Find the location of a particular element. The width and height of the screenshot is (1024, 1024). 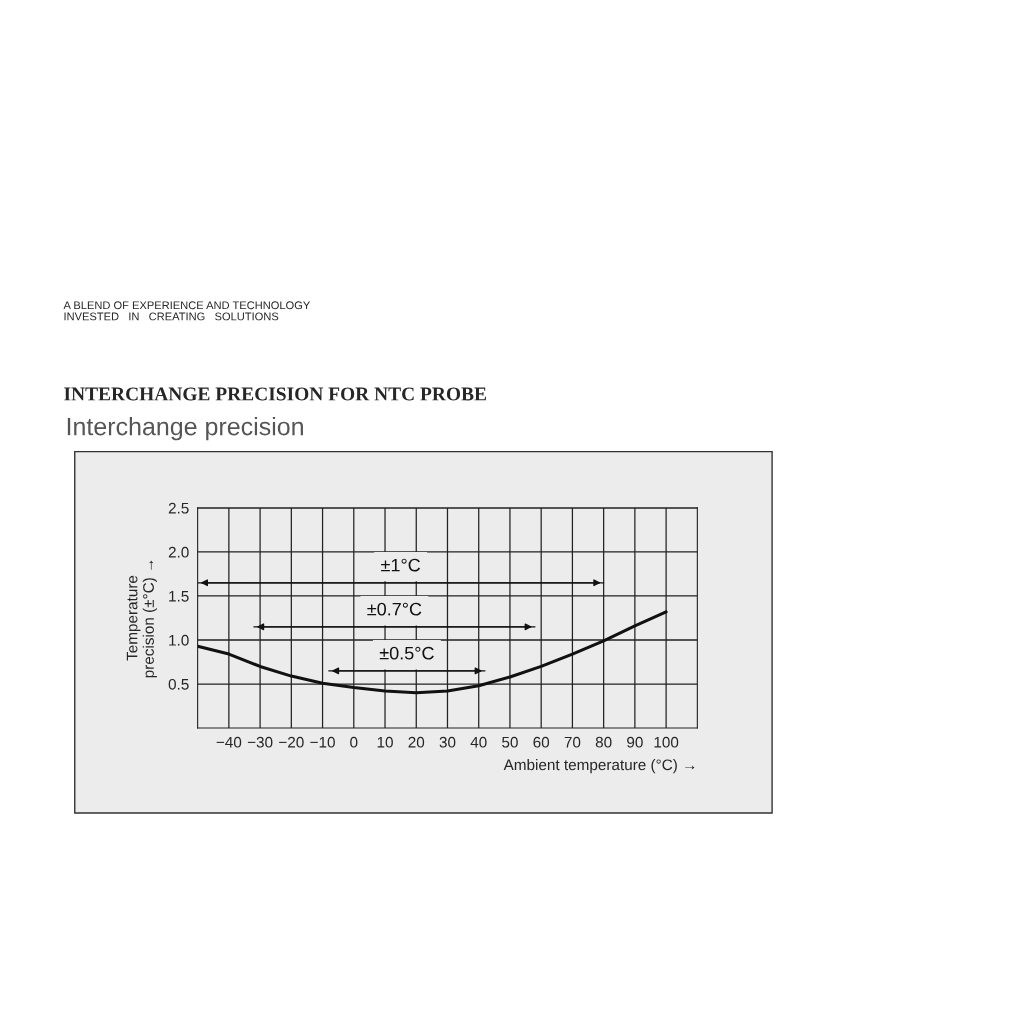

y-tick-label: 1.0 is located at coordinates (179, 640).